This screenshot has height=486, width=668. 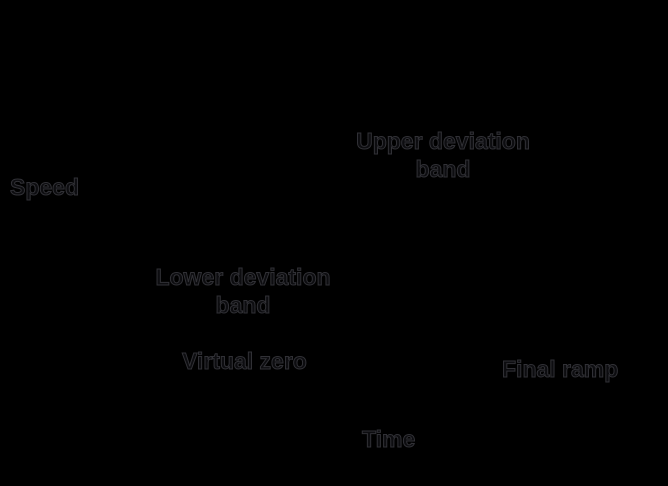 What do you see at coordinates (443, 141) in the screenshot?
I see `upper-deviation-band-line1: Upper deviation` at bounding box center [443, 141].